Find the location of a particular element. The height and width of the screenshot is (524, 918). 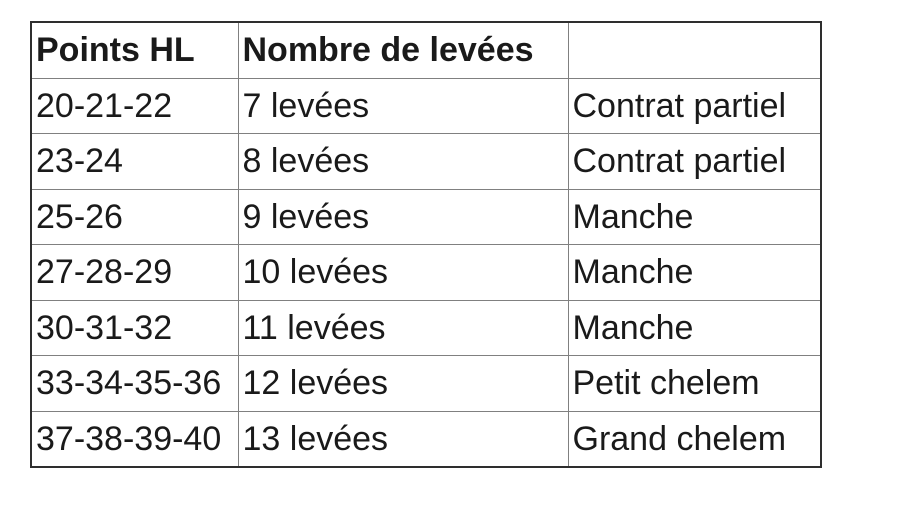

cell-levees: 13 levées is located at coordinates (403, 439).